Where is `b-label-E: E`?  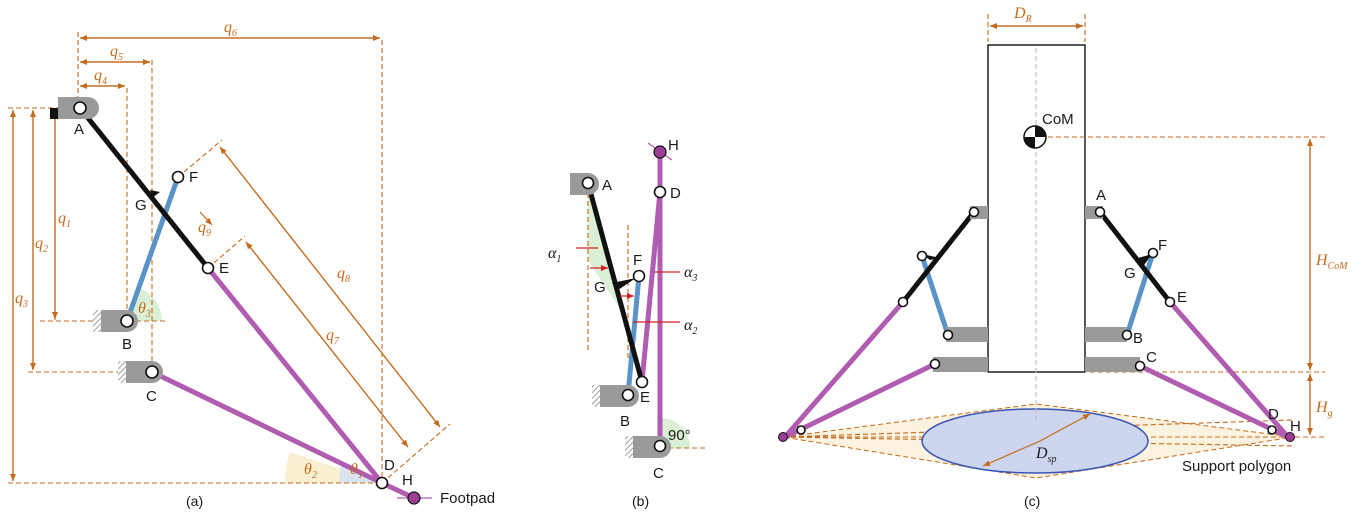 b-label-E: E is located at coordinates (645, 397).